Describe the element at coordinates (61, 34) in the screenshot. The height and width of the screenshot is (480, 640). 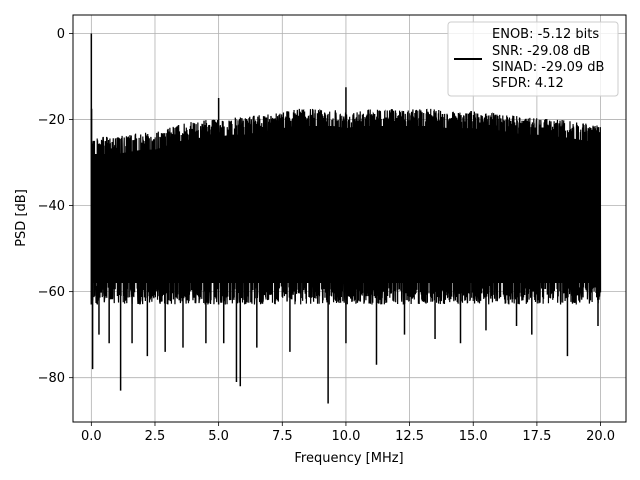
I see `y-tick-label: 0` at that location.